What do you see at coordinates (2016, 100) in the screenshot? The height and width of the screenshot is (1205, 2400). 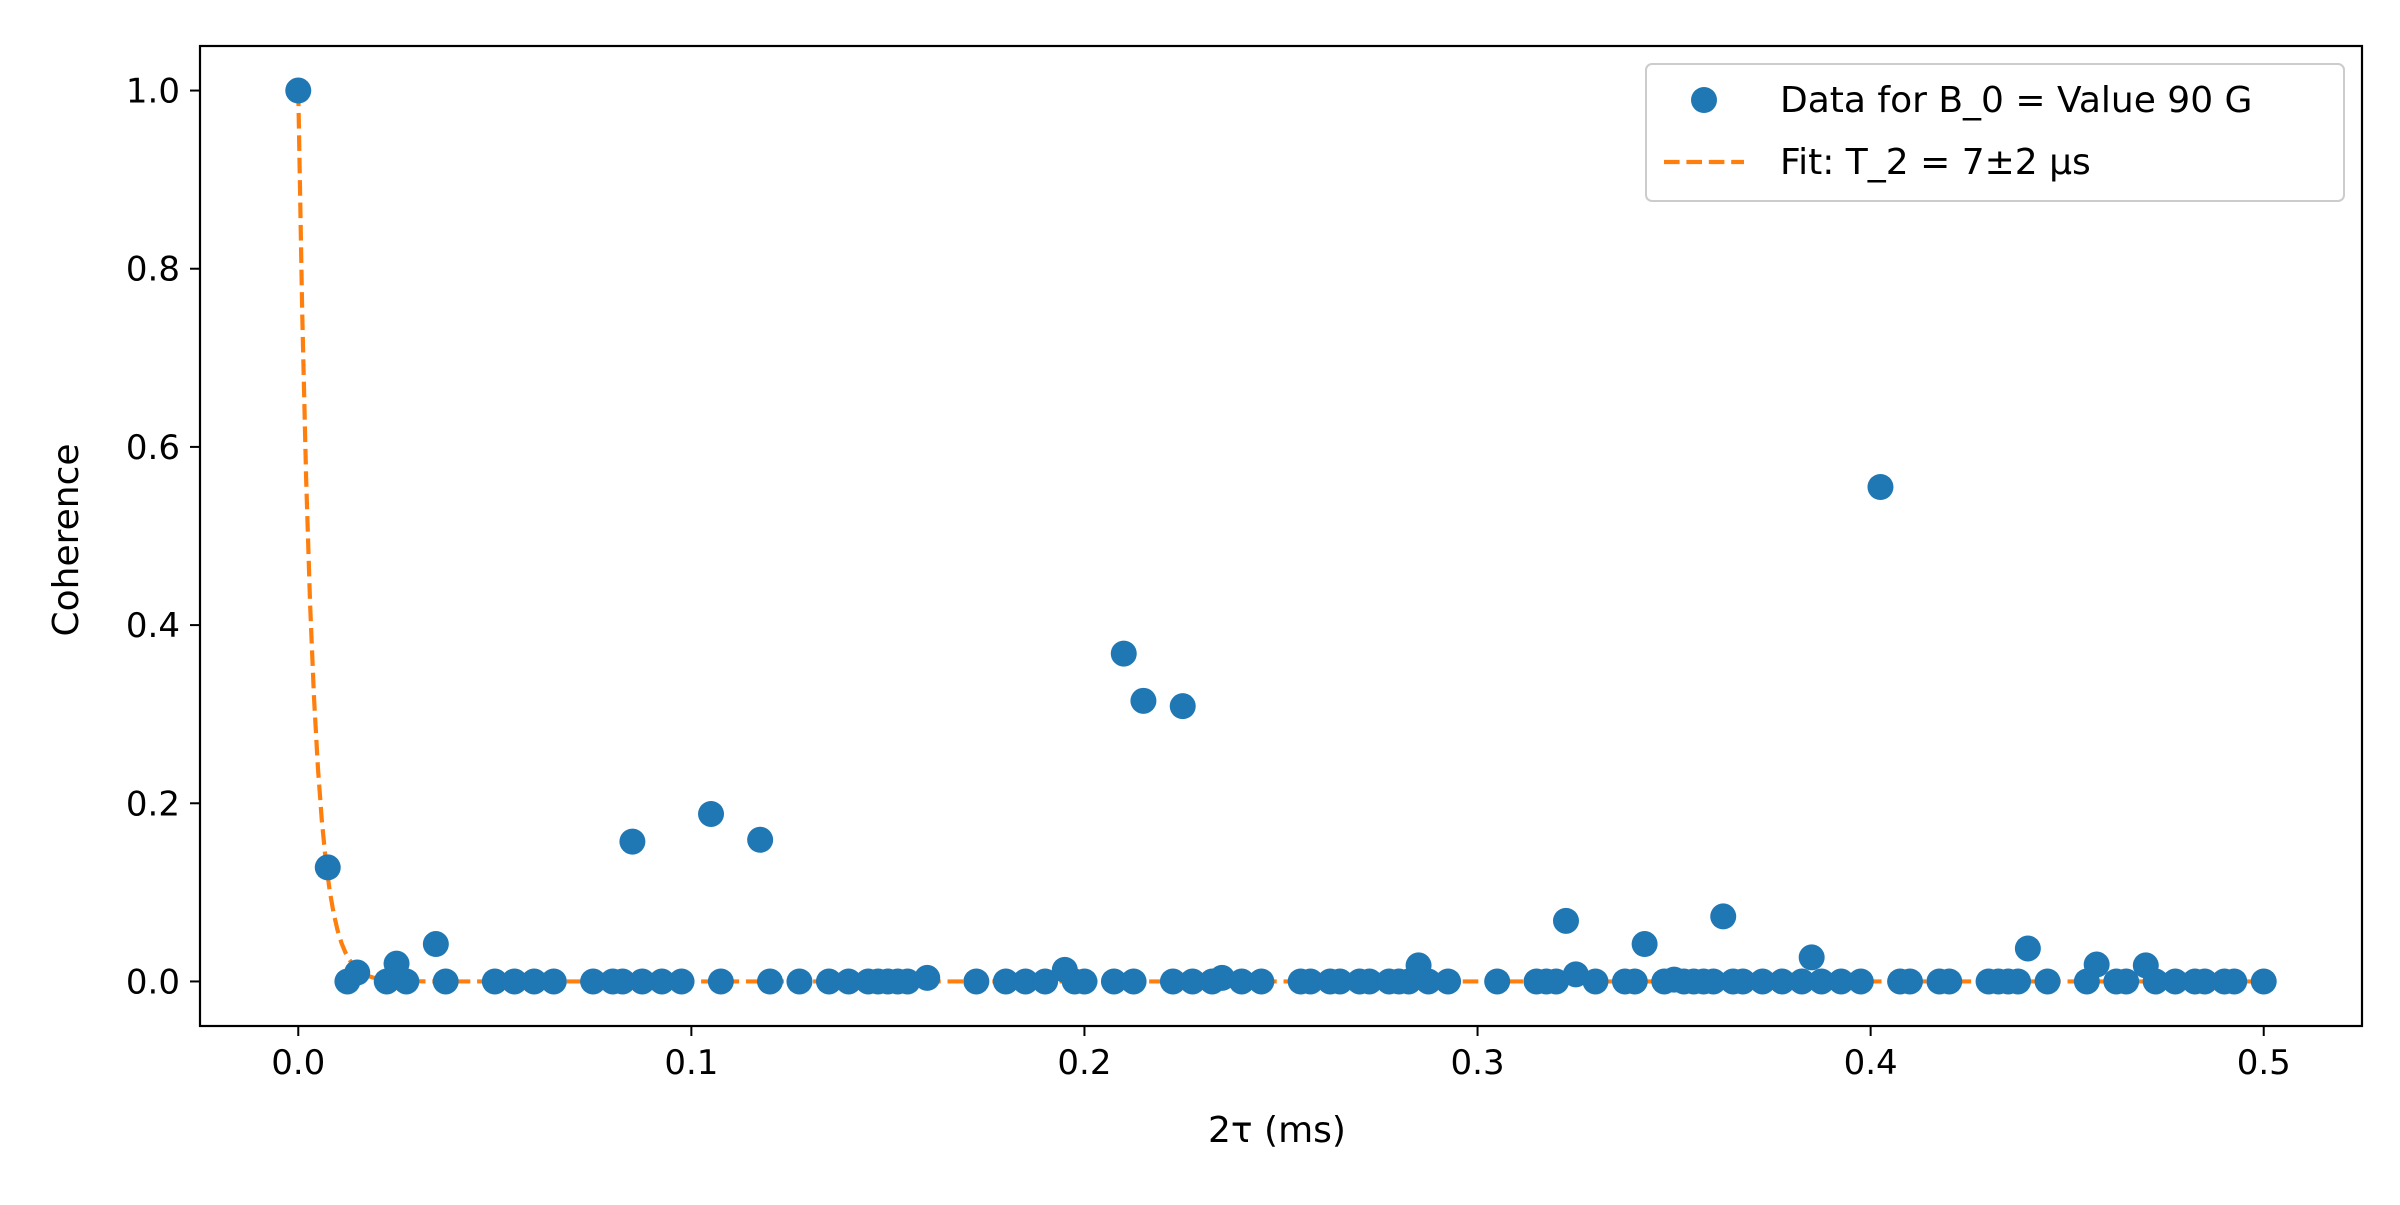 I see `legend-label-data: Data for B_0 = Value 90 G` at bounding box center [2016, 100].